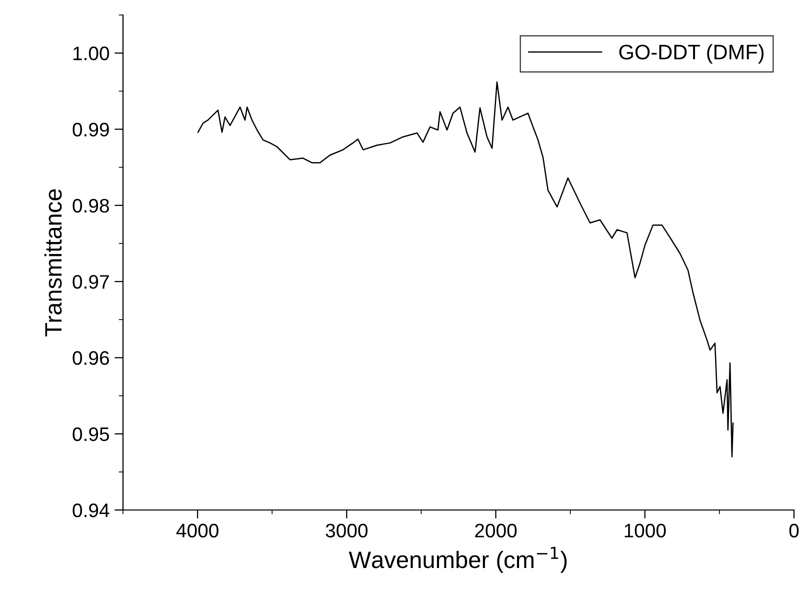 The width and height of the screenshot is (801, 596). Describe the element at coordinates (53, 262) in the screenshot. I see `y-axis-title: Transmittance` at that location.